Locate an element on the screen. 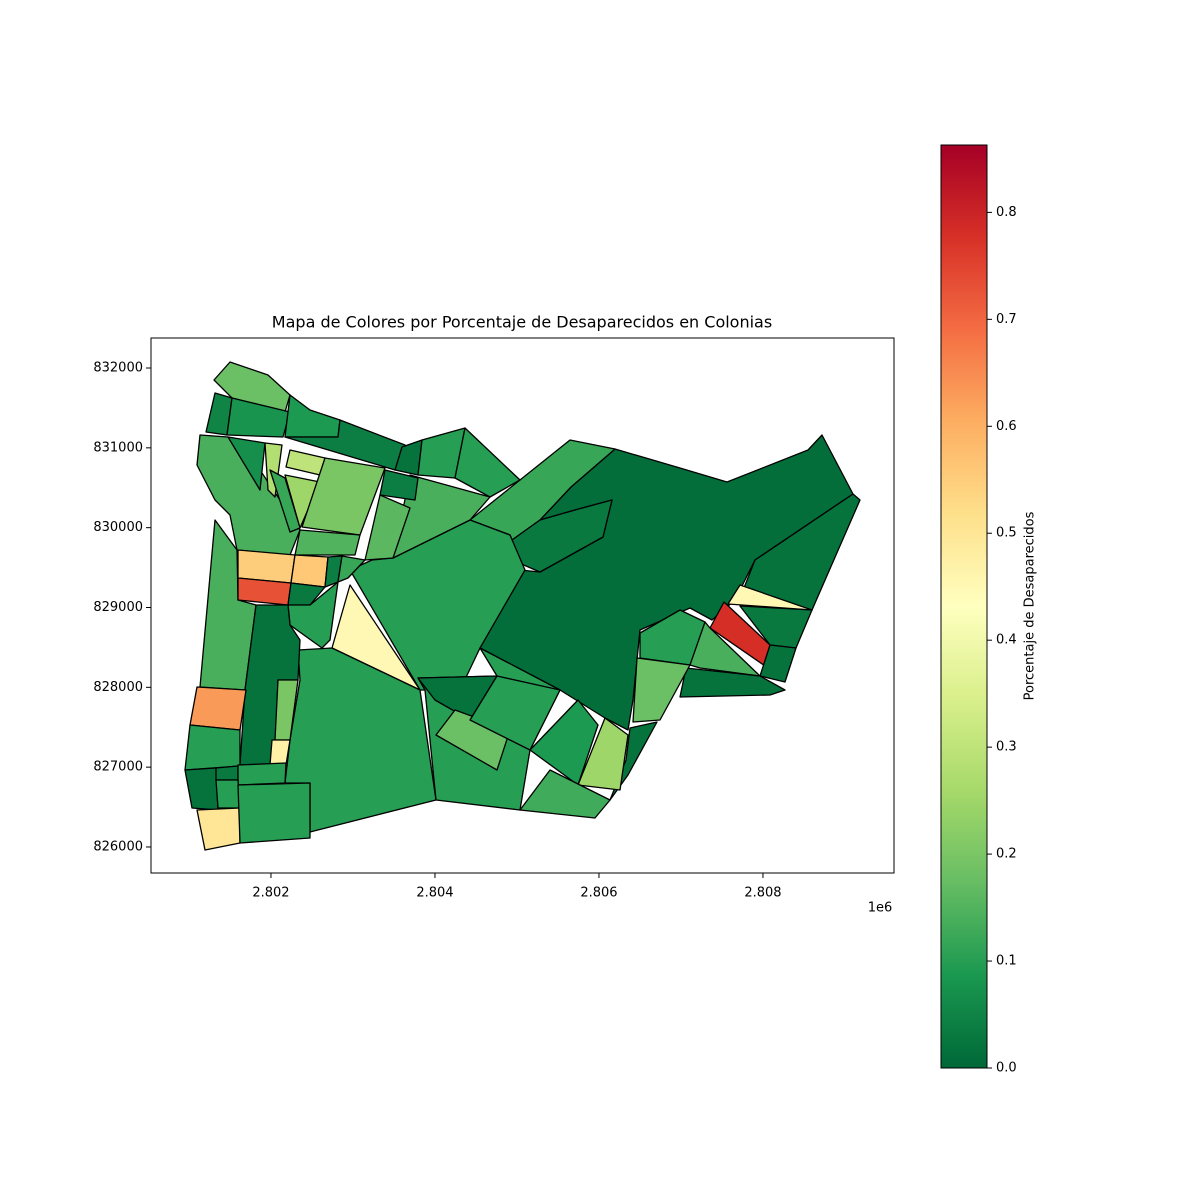 The image size is (1200, 1204). y-tick-label: 830000 is located at coordinates (118, 527).